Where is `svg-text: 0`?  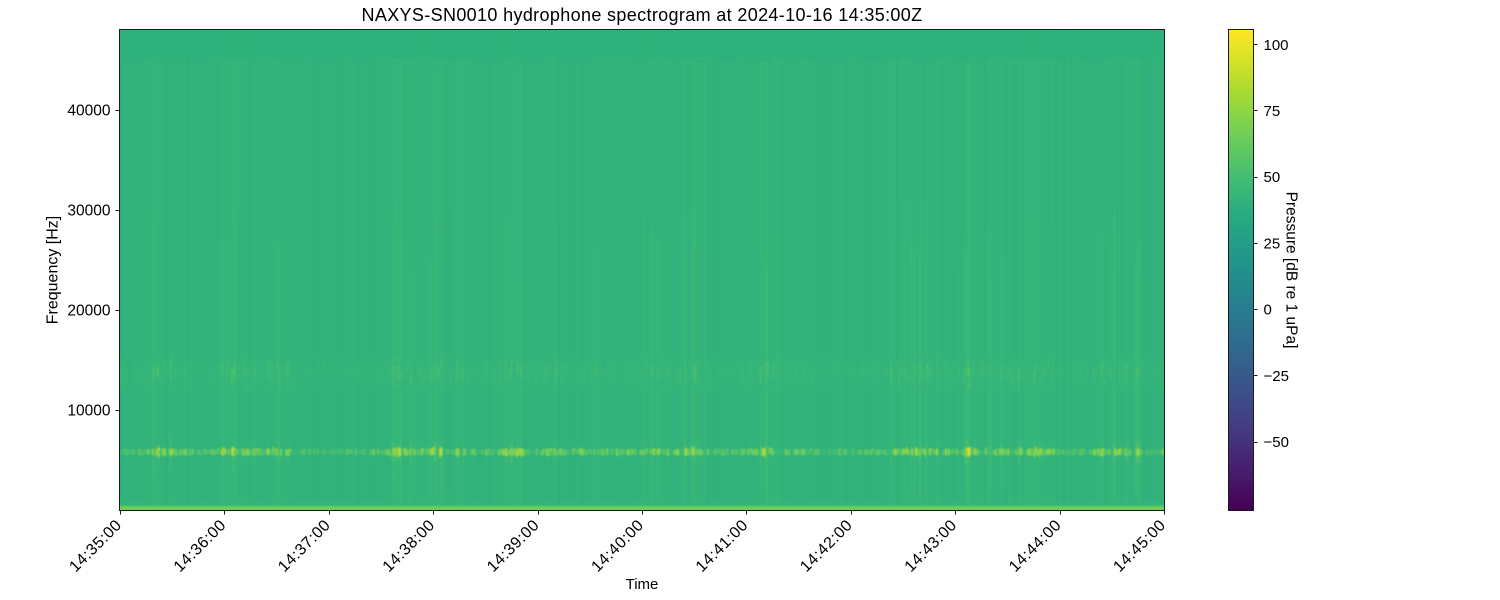
svg-text: 0 is located at coordinates (1268, 310).